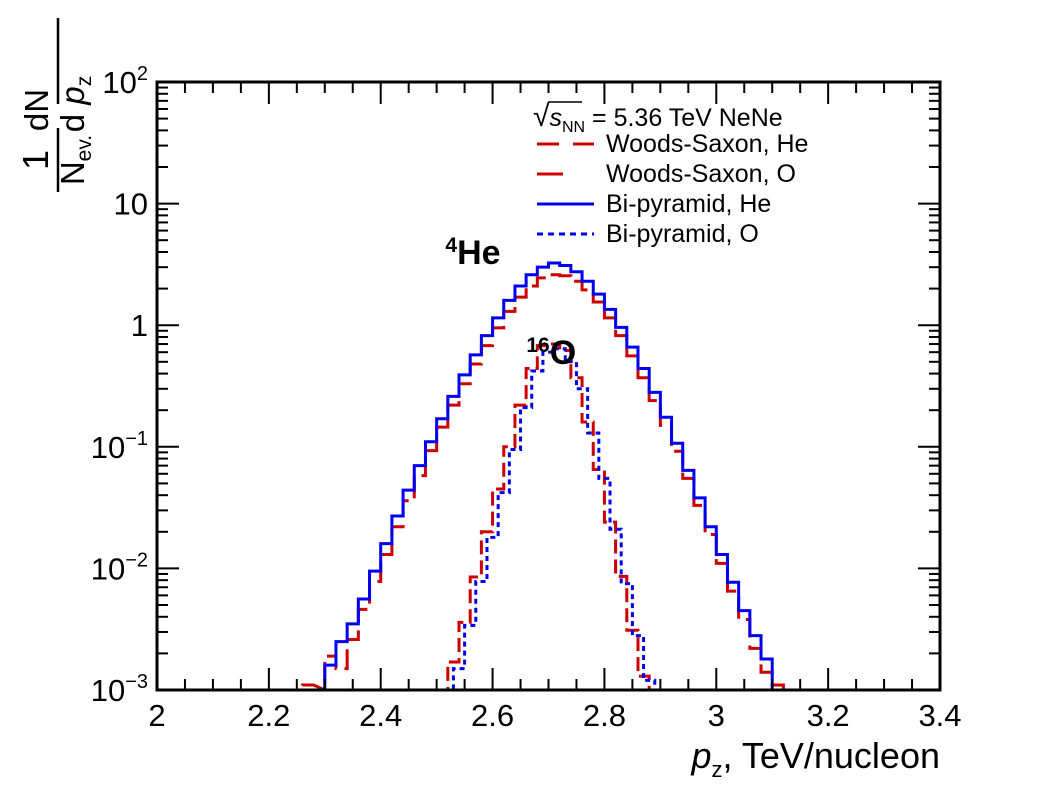  I want to click on y-tick-label: 10², so click(125, 81).